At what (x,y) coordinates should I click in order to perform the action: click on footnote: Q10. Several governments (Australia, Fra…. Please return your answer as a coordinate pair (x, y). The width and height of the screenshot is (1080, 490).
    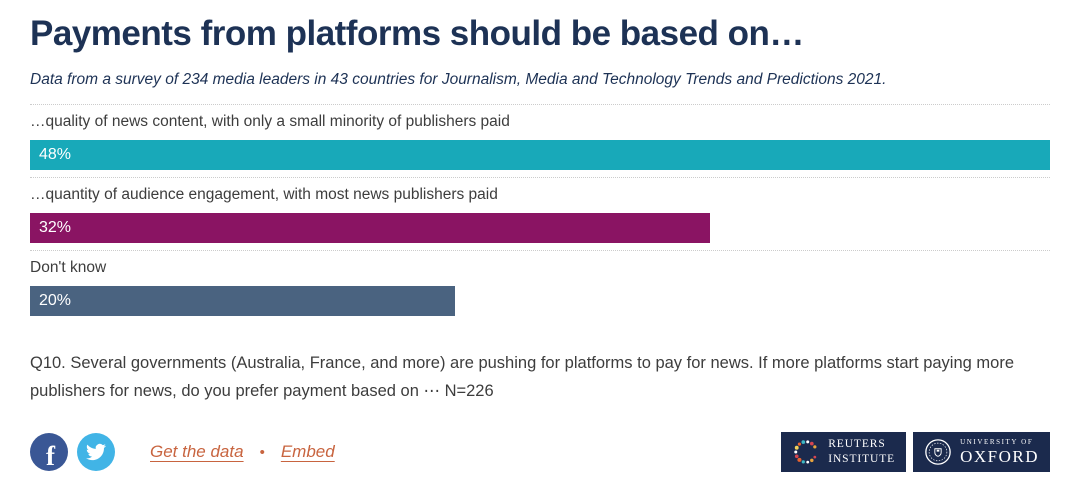
    Looking at the image, I should click on (522, 377).